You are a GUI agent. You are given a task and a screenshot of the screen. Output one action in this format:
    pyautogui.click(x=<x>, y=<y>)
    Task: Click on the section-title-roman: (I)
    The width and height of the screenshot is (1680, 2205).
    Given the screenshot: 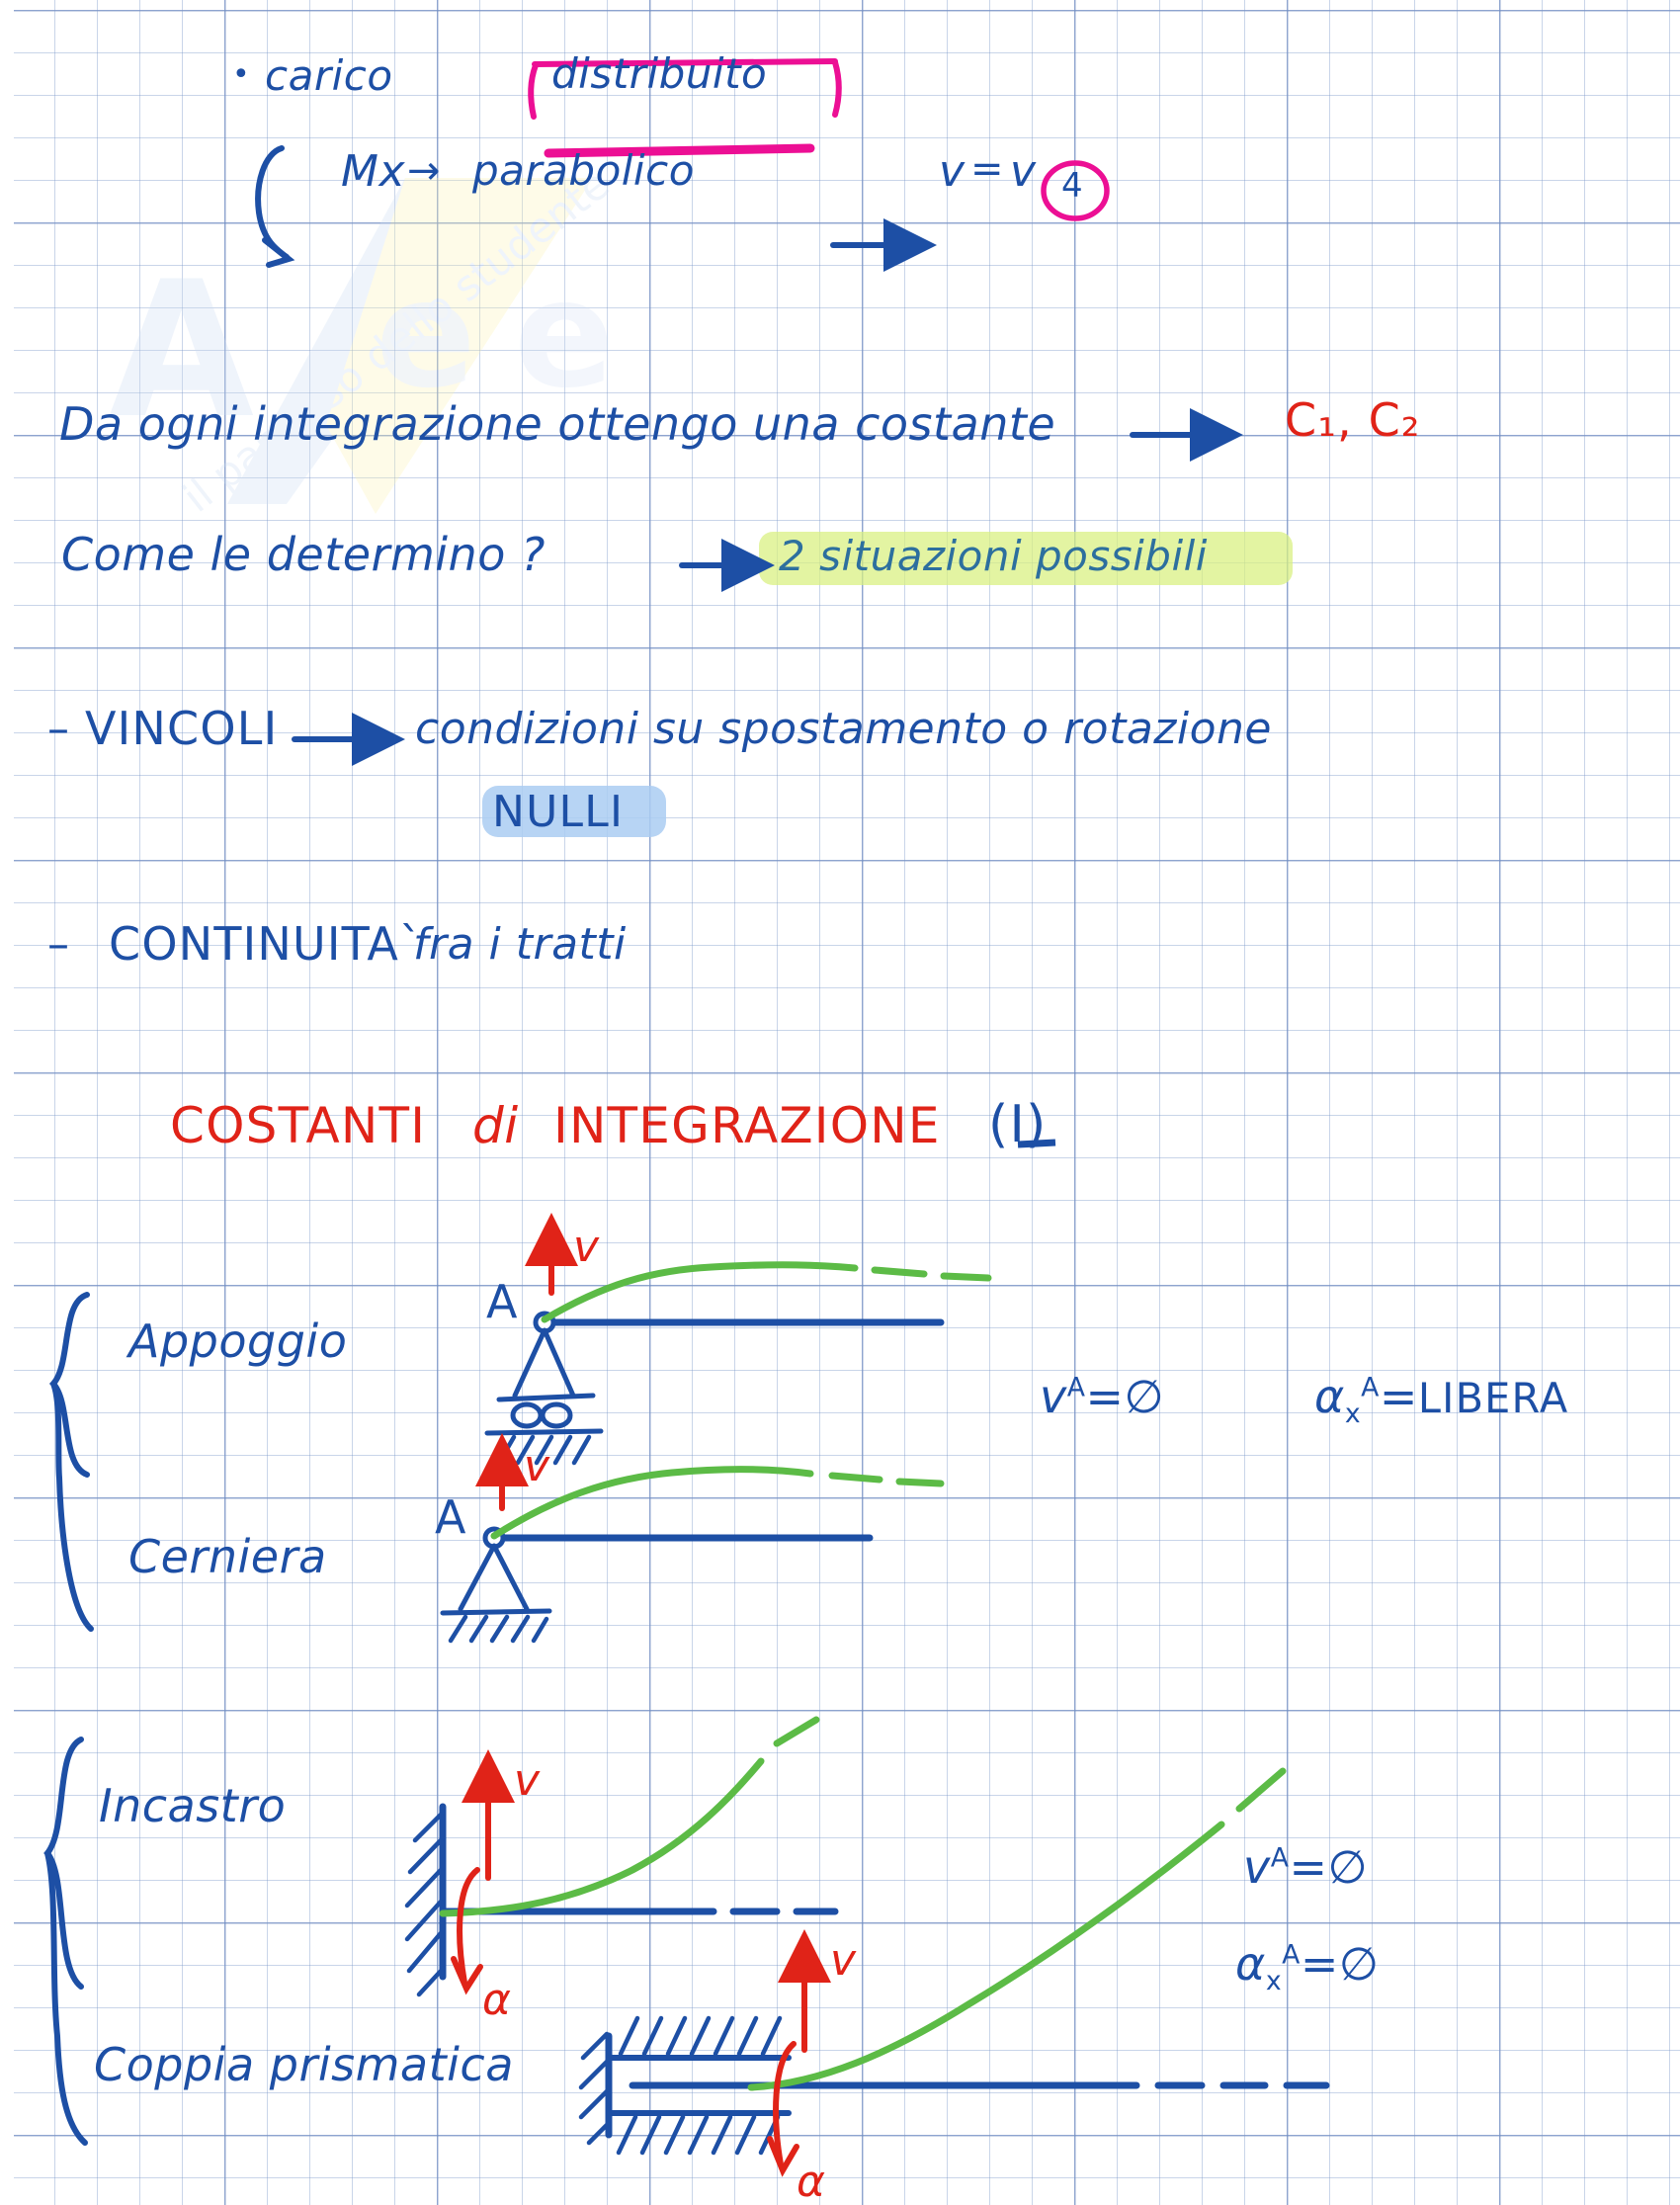 What is the action you would take?
    pyautogui.click(x=1018, y=1124)
    